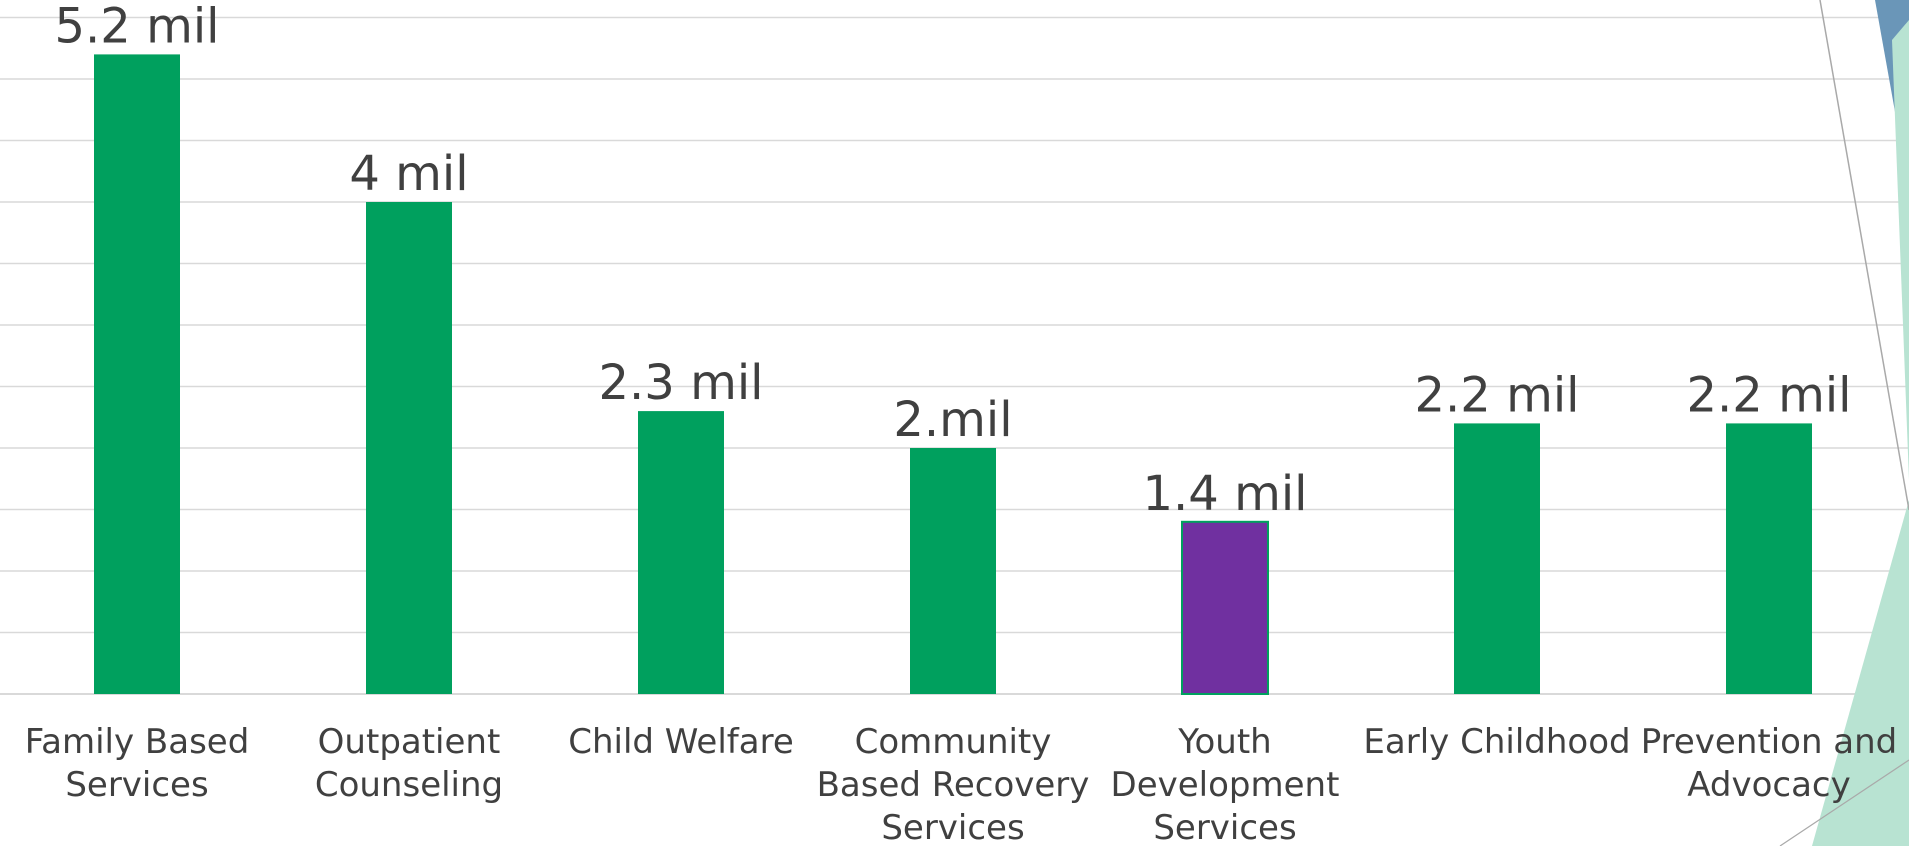 The width and height of the screenshot is (1909, 850). I want to click on data-label: 2.3 mil, so click(680, 383).